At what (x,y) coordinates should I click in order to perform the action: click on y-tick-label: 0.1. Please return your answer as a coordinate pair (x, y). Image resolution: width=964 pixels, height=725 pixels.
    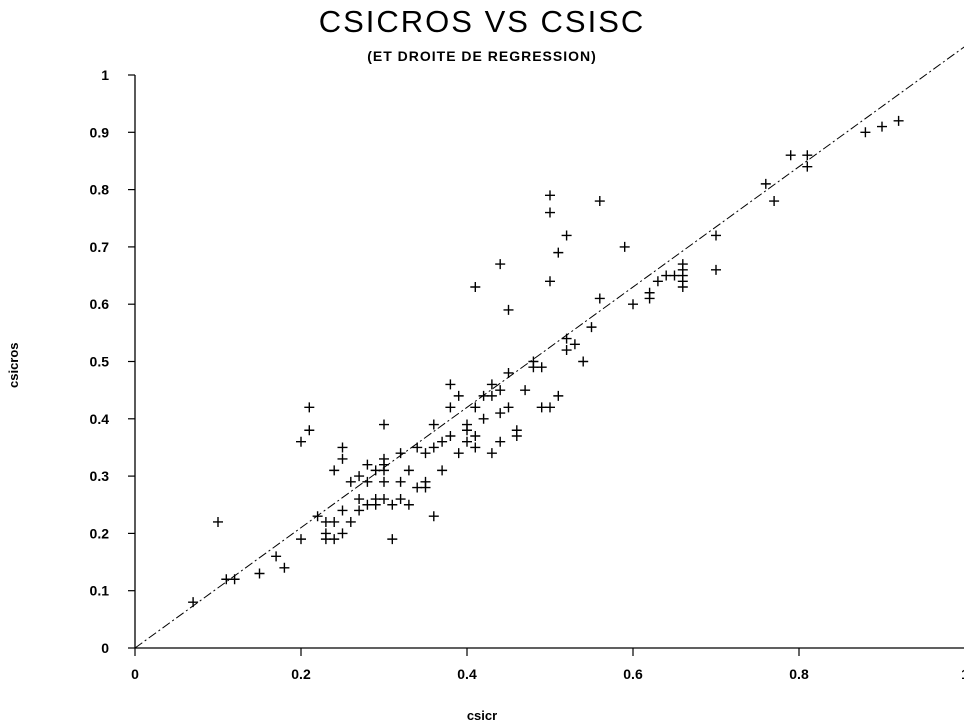
    Looking at the image, I should click on (100, 591).